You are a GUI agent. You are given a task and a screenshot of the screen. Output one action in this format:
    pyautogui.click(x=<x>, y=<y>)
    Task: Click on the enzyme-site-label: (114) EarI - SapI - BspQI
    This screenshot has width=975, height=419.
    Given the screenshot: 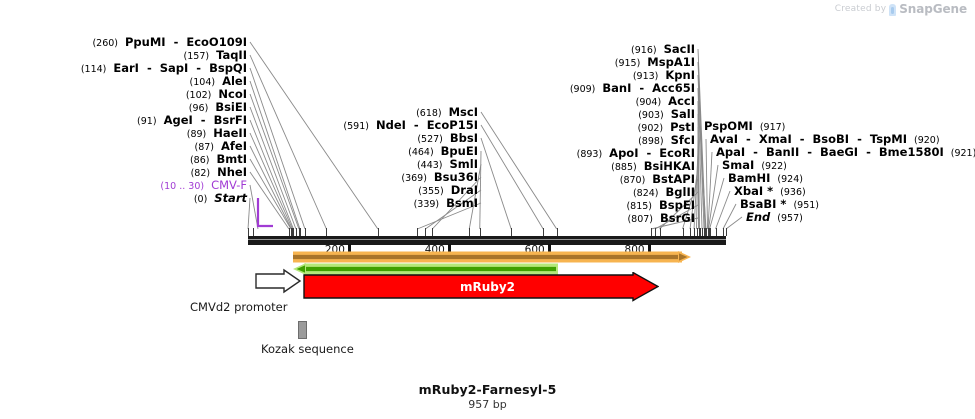 What is the action you would take?
    pyautogui.click(x=163, y=68)
    